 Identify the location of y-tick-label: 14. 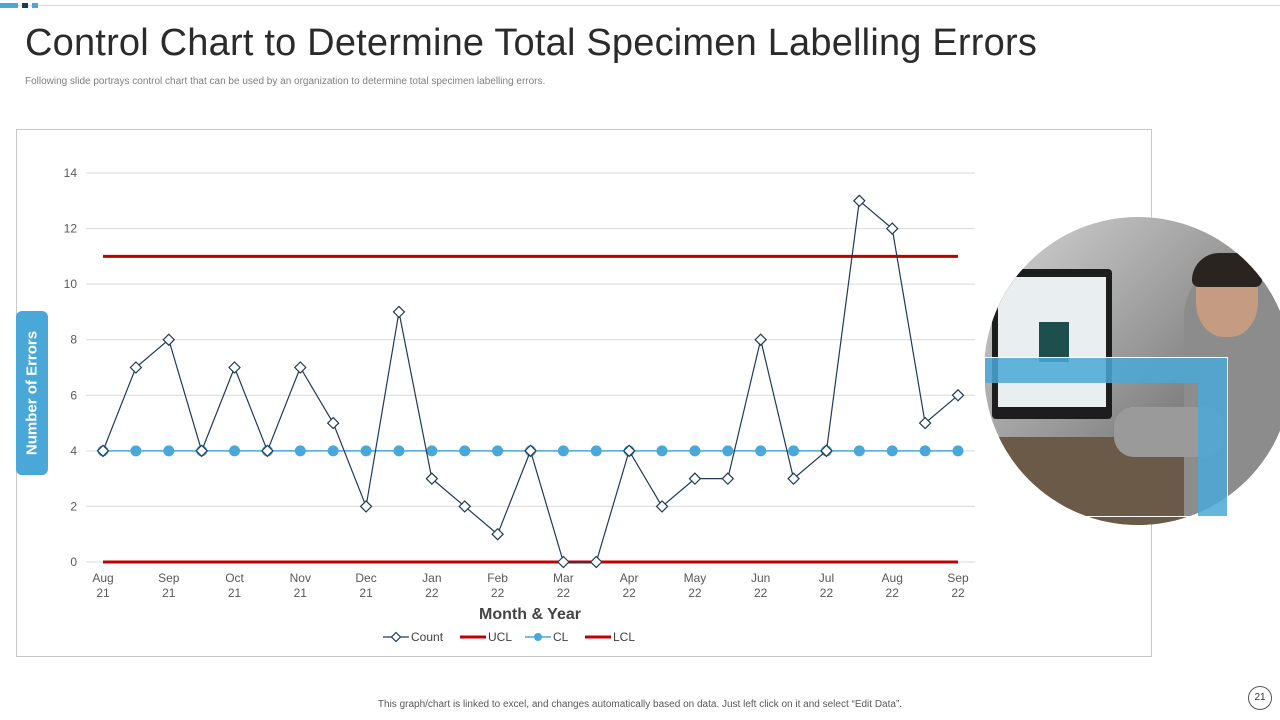
(71, 173).